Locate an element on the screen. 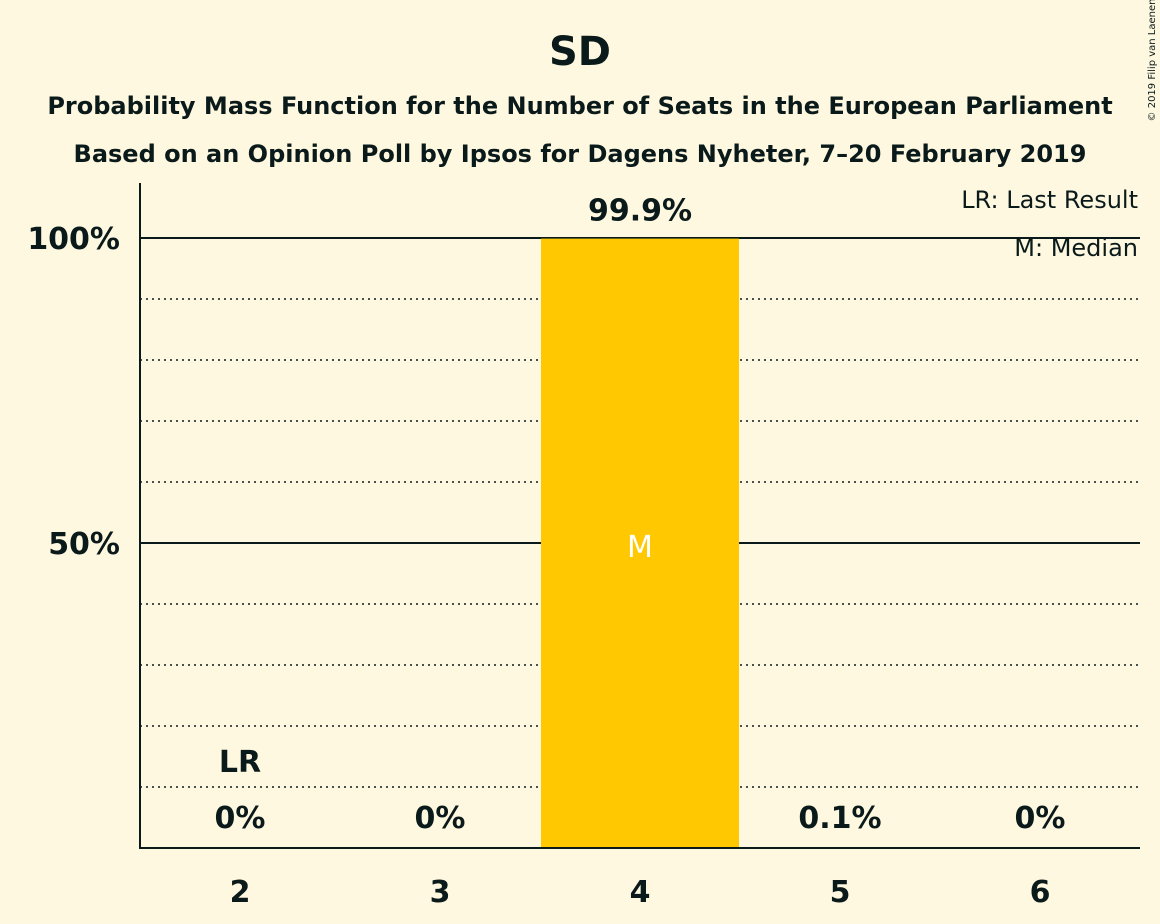  copyright-notice: © 2019 Filip van Laenen is located at coordinates (1152, 60).